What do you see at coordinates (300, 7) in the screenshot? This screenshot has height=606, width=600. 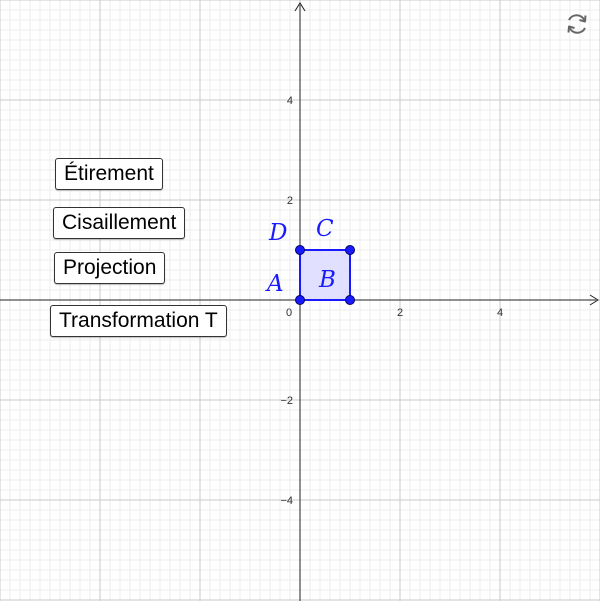 I see `y-axis-arrow` at bounding box center [300, 7].